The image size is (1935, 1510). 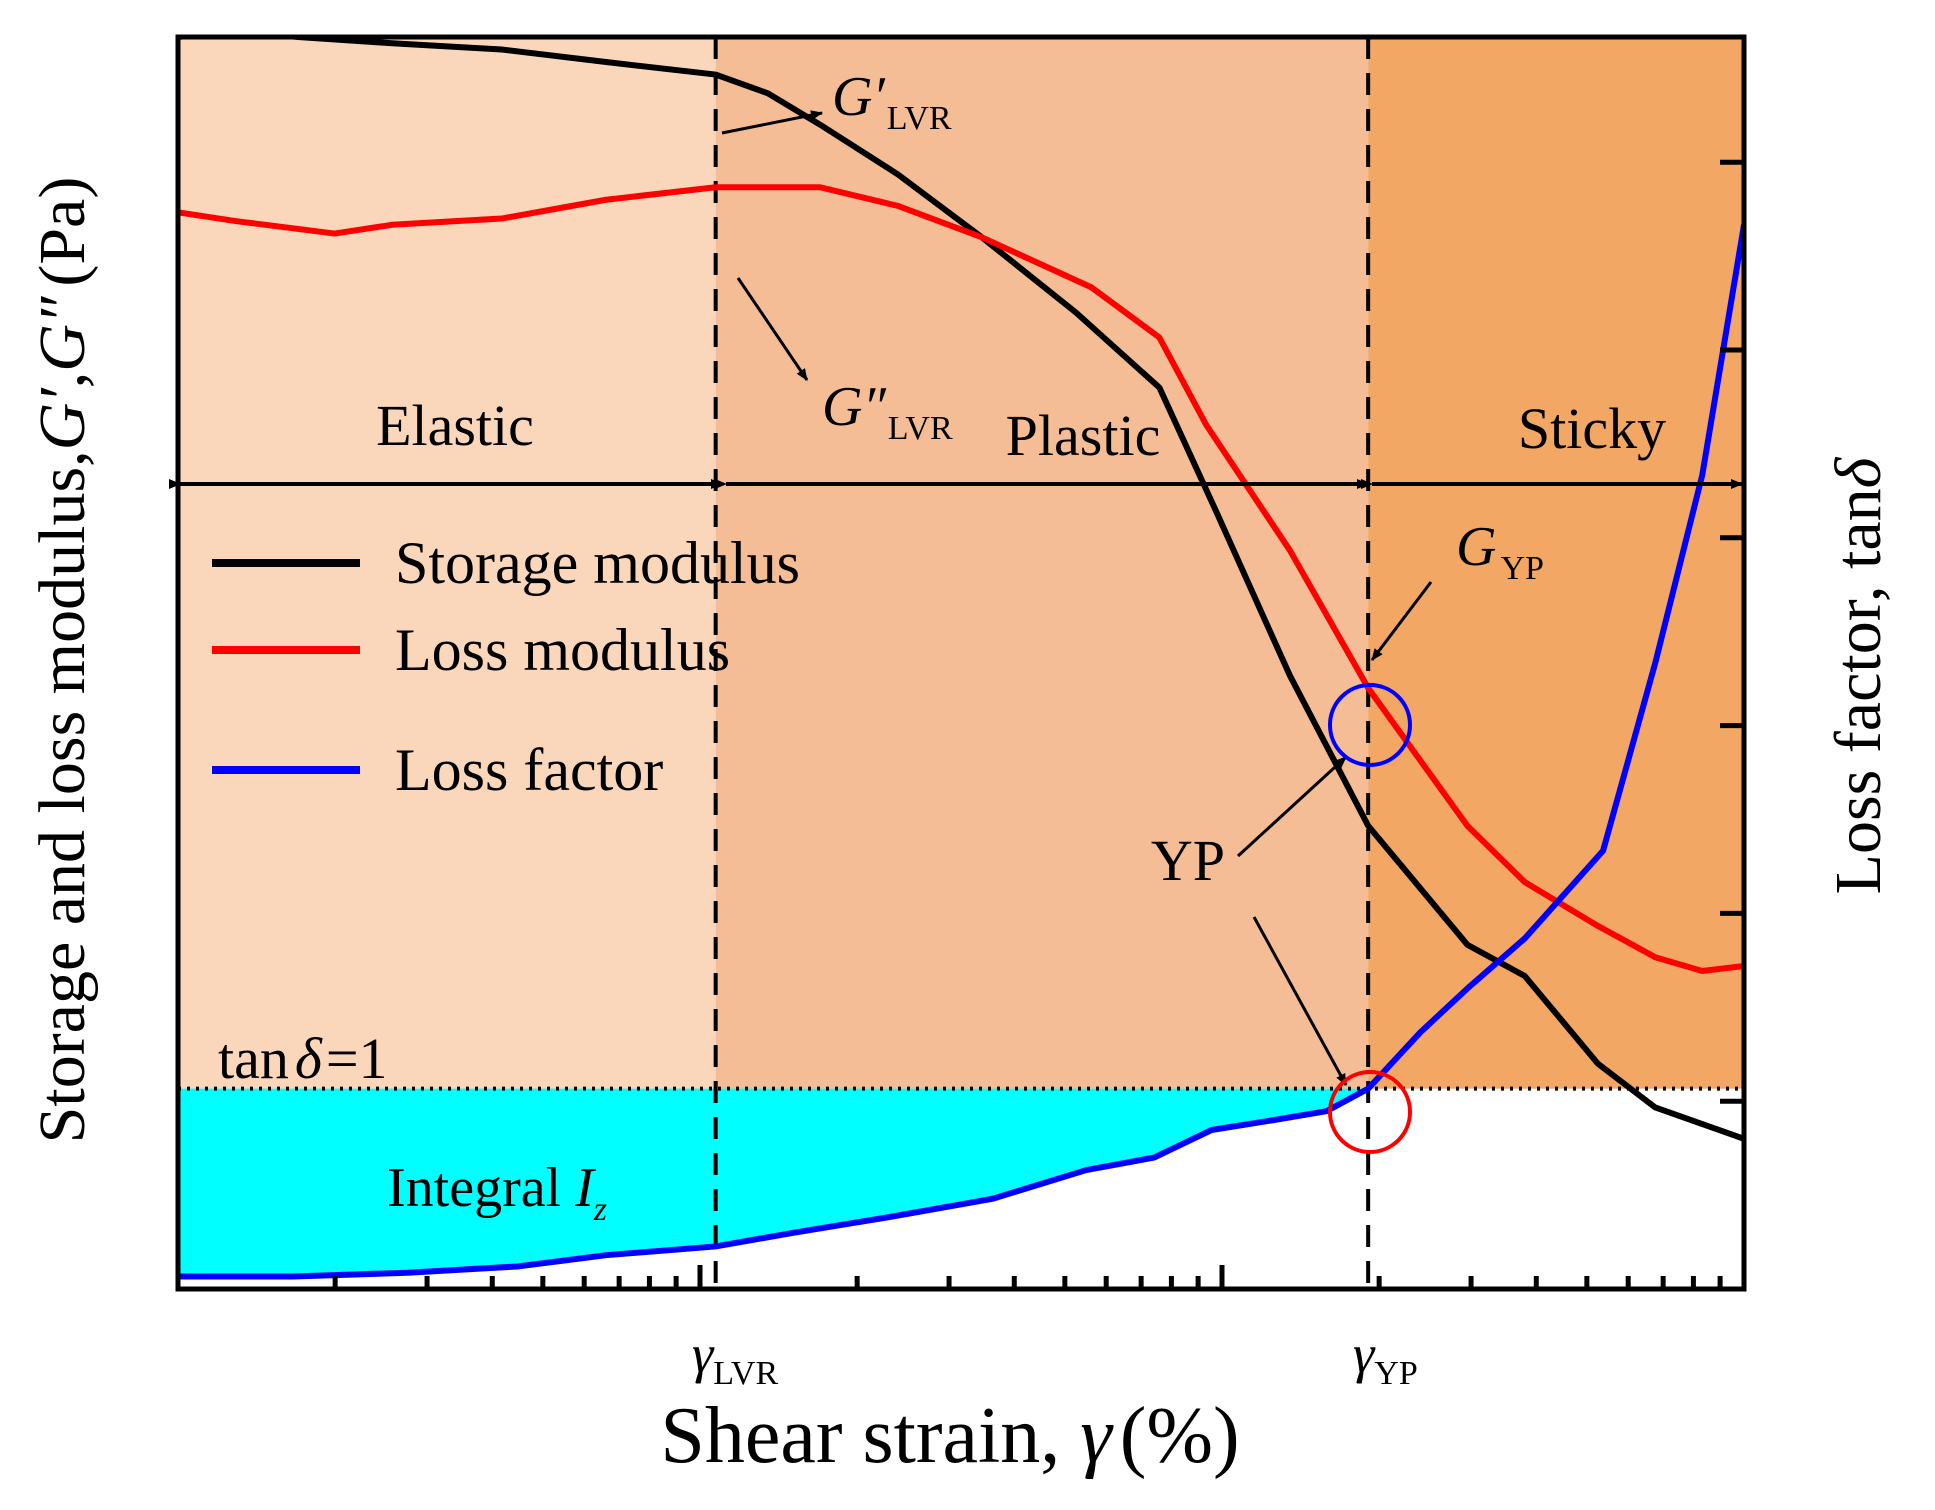 What do you see at coordinates (597, 563) in the screenshot?
I see `legend-label-storage: Storage modulus` at bounding box center [597, 563].